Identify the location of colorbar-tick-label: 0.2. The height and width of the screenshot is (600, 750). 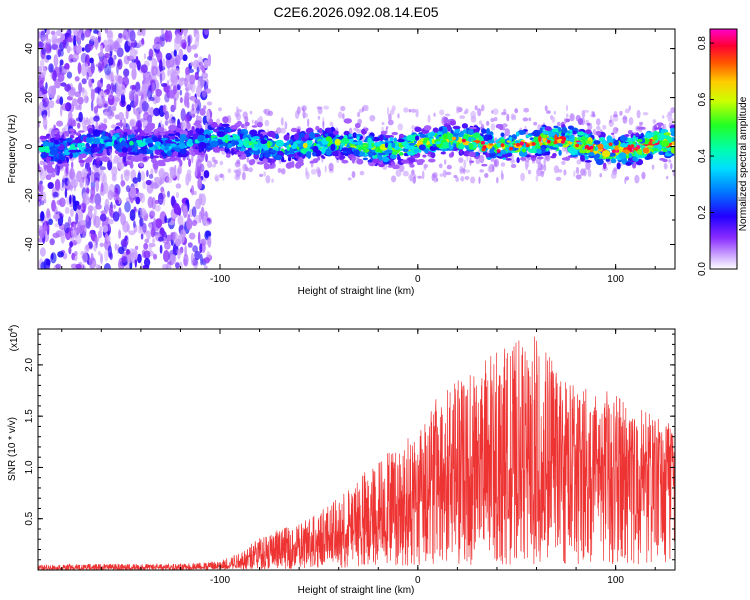
(702, 212).